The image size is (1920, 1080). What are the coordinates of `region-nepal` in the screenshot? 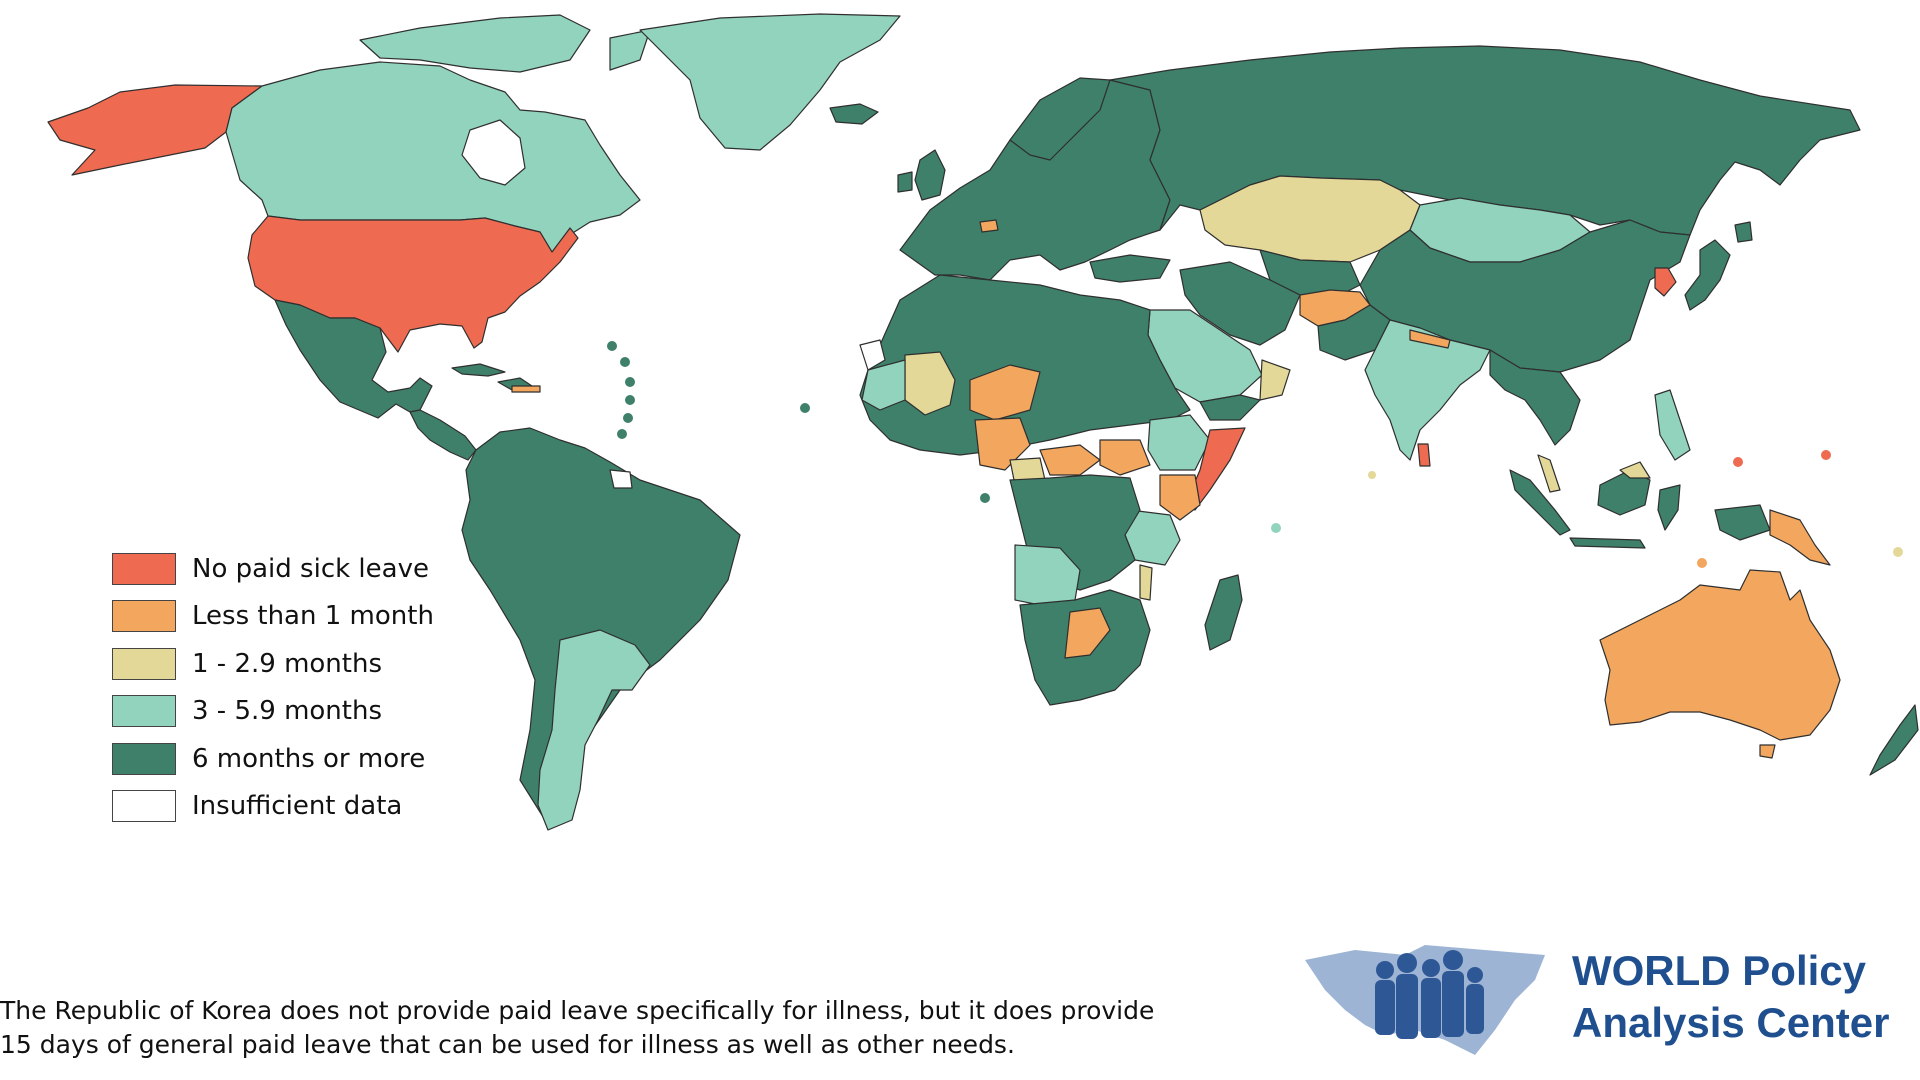 It's located at (1430, 339).